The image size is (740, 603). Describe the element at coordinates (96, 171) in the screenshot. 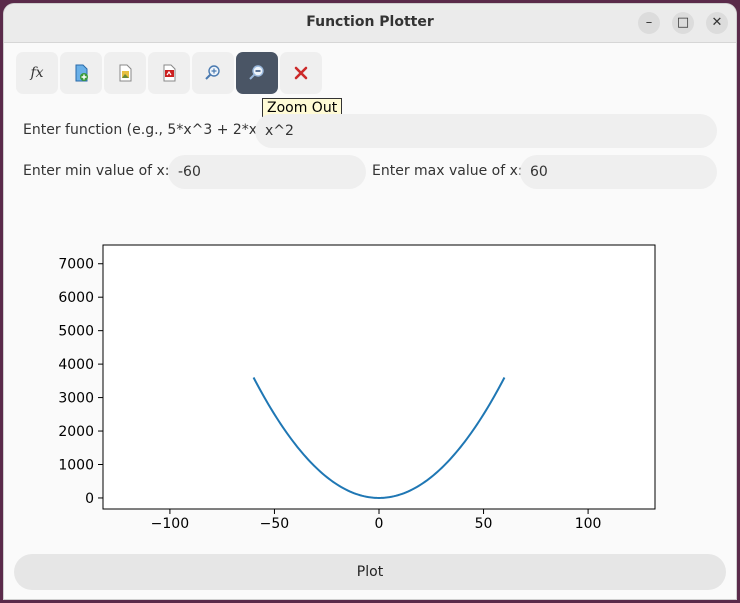

I see `min-x-label: Enter min value of x:` at that location.